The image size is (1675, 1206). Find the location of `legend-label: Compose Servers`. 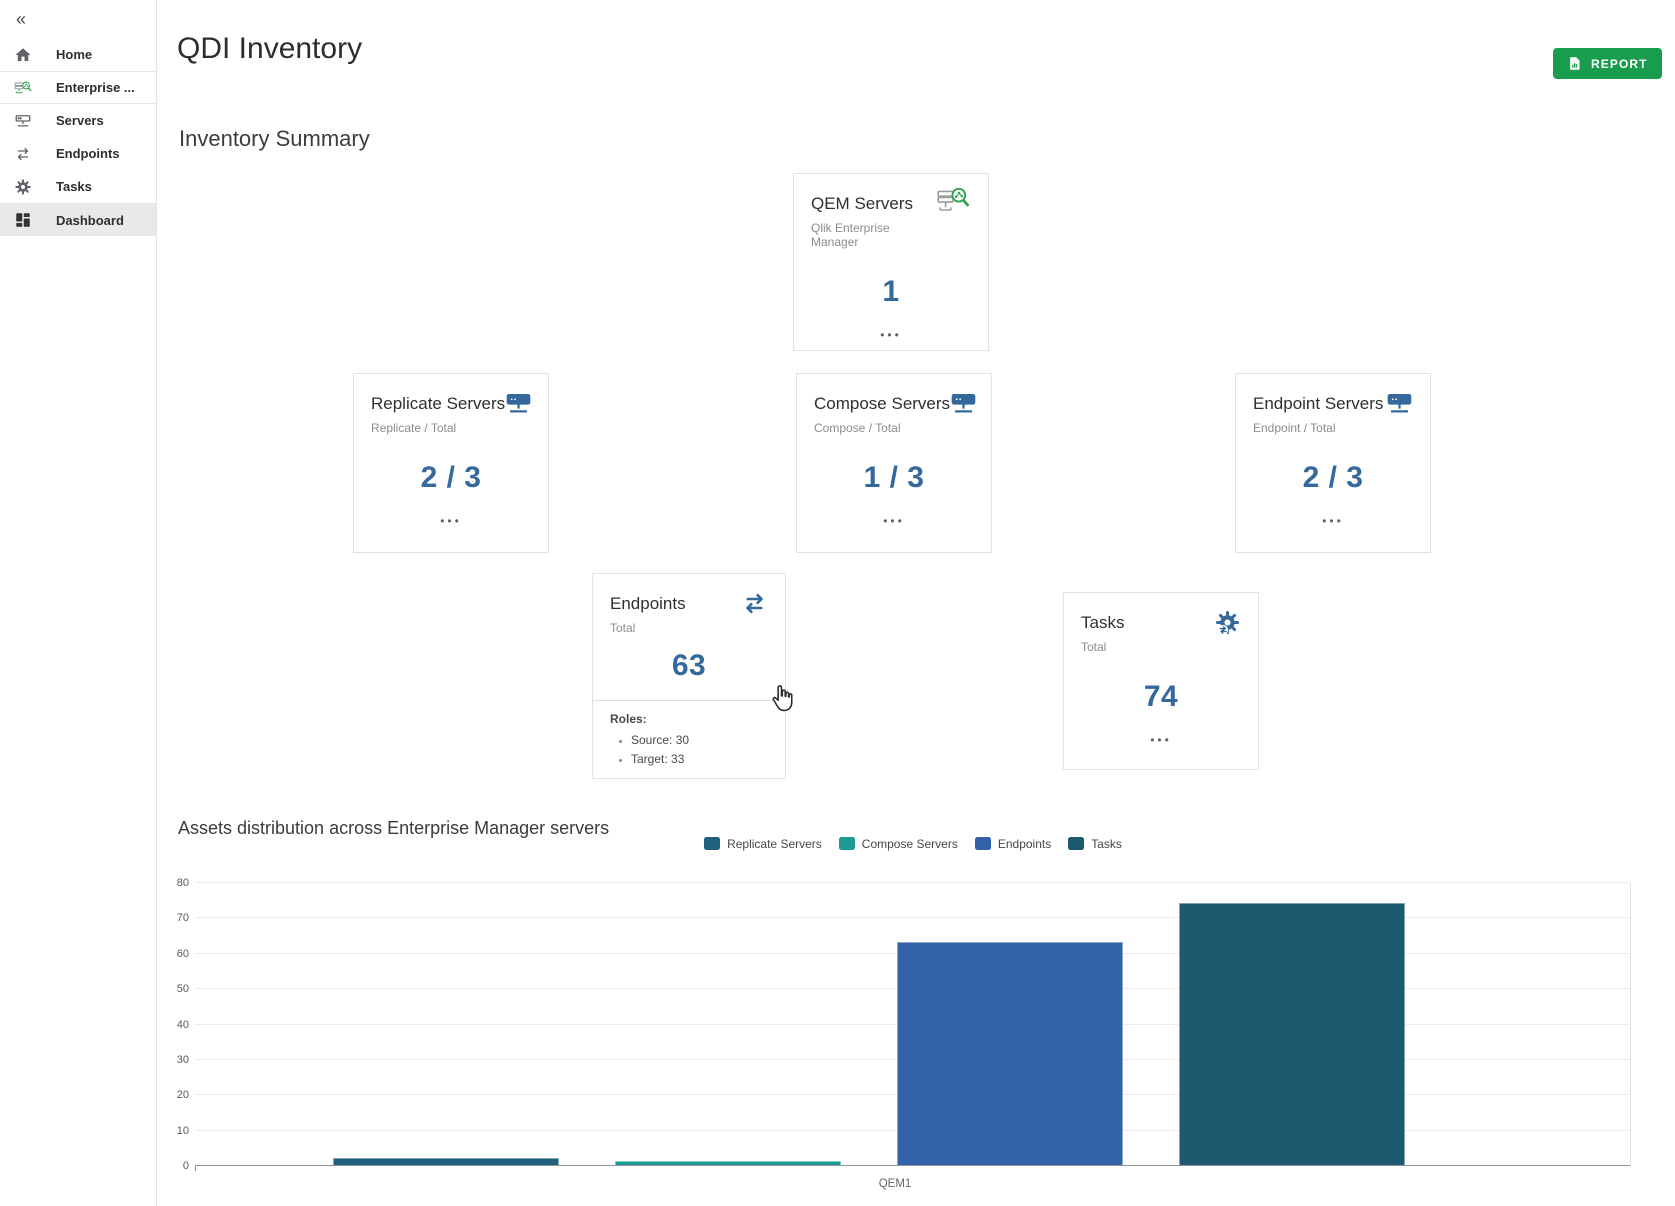

legend-label: Compose Servers is located at coordinates (909, 843).